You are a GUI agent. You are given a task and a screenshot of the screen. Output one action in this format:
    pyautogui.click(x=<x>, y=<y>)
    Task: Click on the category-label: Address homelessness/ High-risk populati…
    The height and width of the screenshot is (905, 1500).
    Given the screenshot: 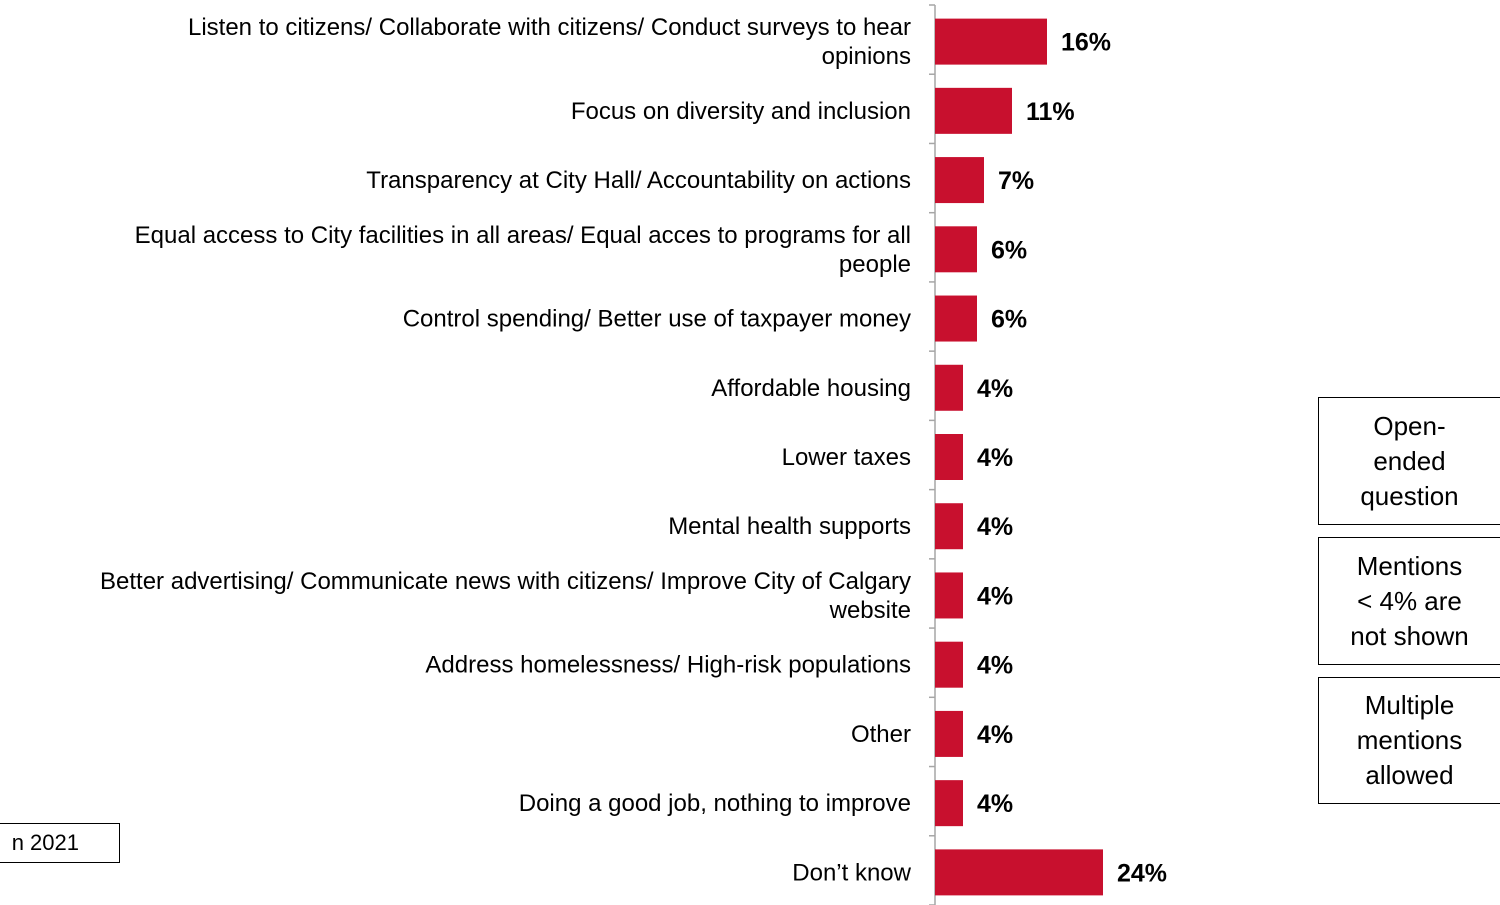 What is the action you would take?
    pyautogui.click(x=668, y=665)
    